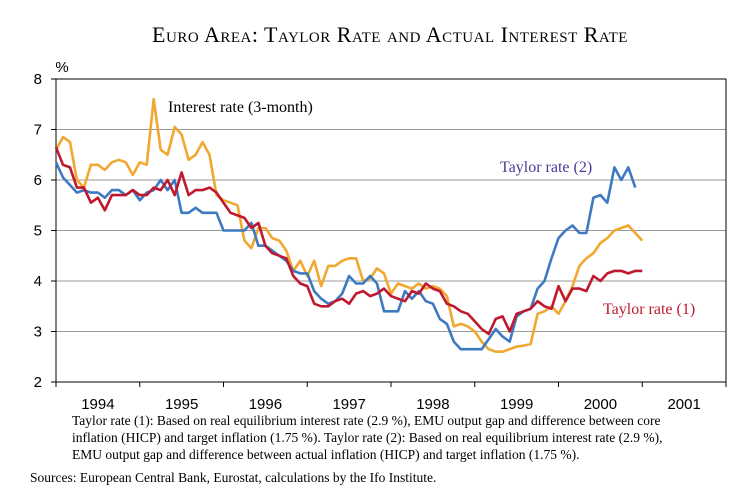  Describe the element at coordinates (38, 231) in the screenshot. I see `y-tick-label: 5` at that location.